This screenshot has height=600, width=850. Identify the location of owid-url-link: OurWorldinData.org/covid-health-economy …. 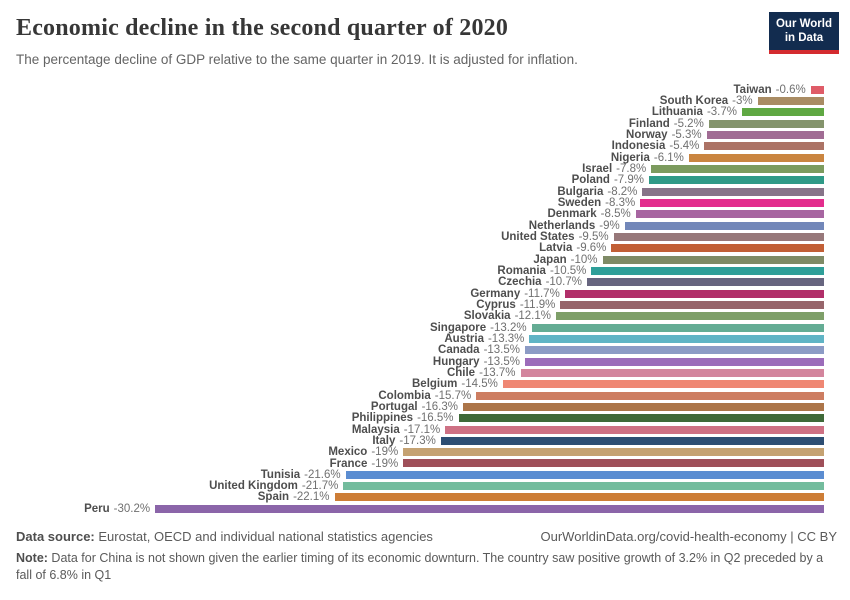
(688, 536).